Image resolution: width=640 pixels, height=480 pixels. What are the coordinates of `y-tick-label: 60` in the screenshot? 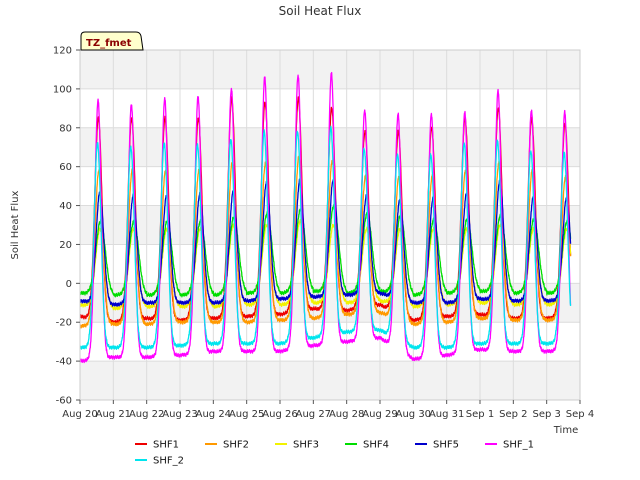 It's located at (65, 167).